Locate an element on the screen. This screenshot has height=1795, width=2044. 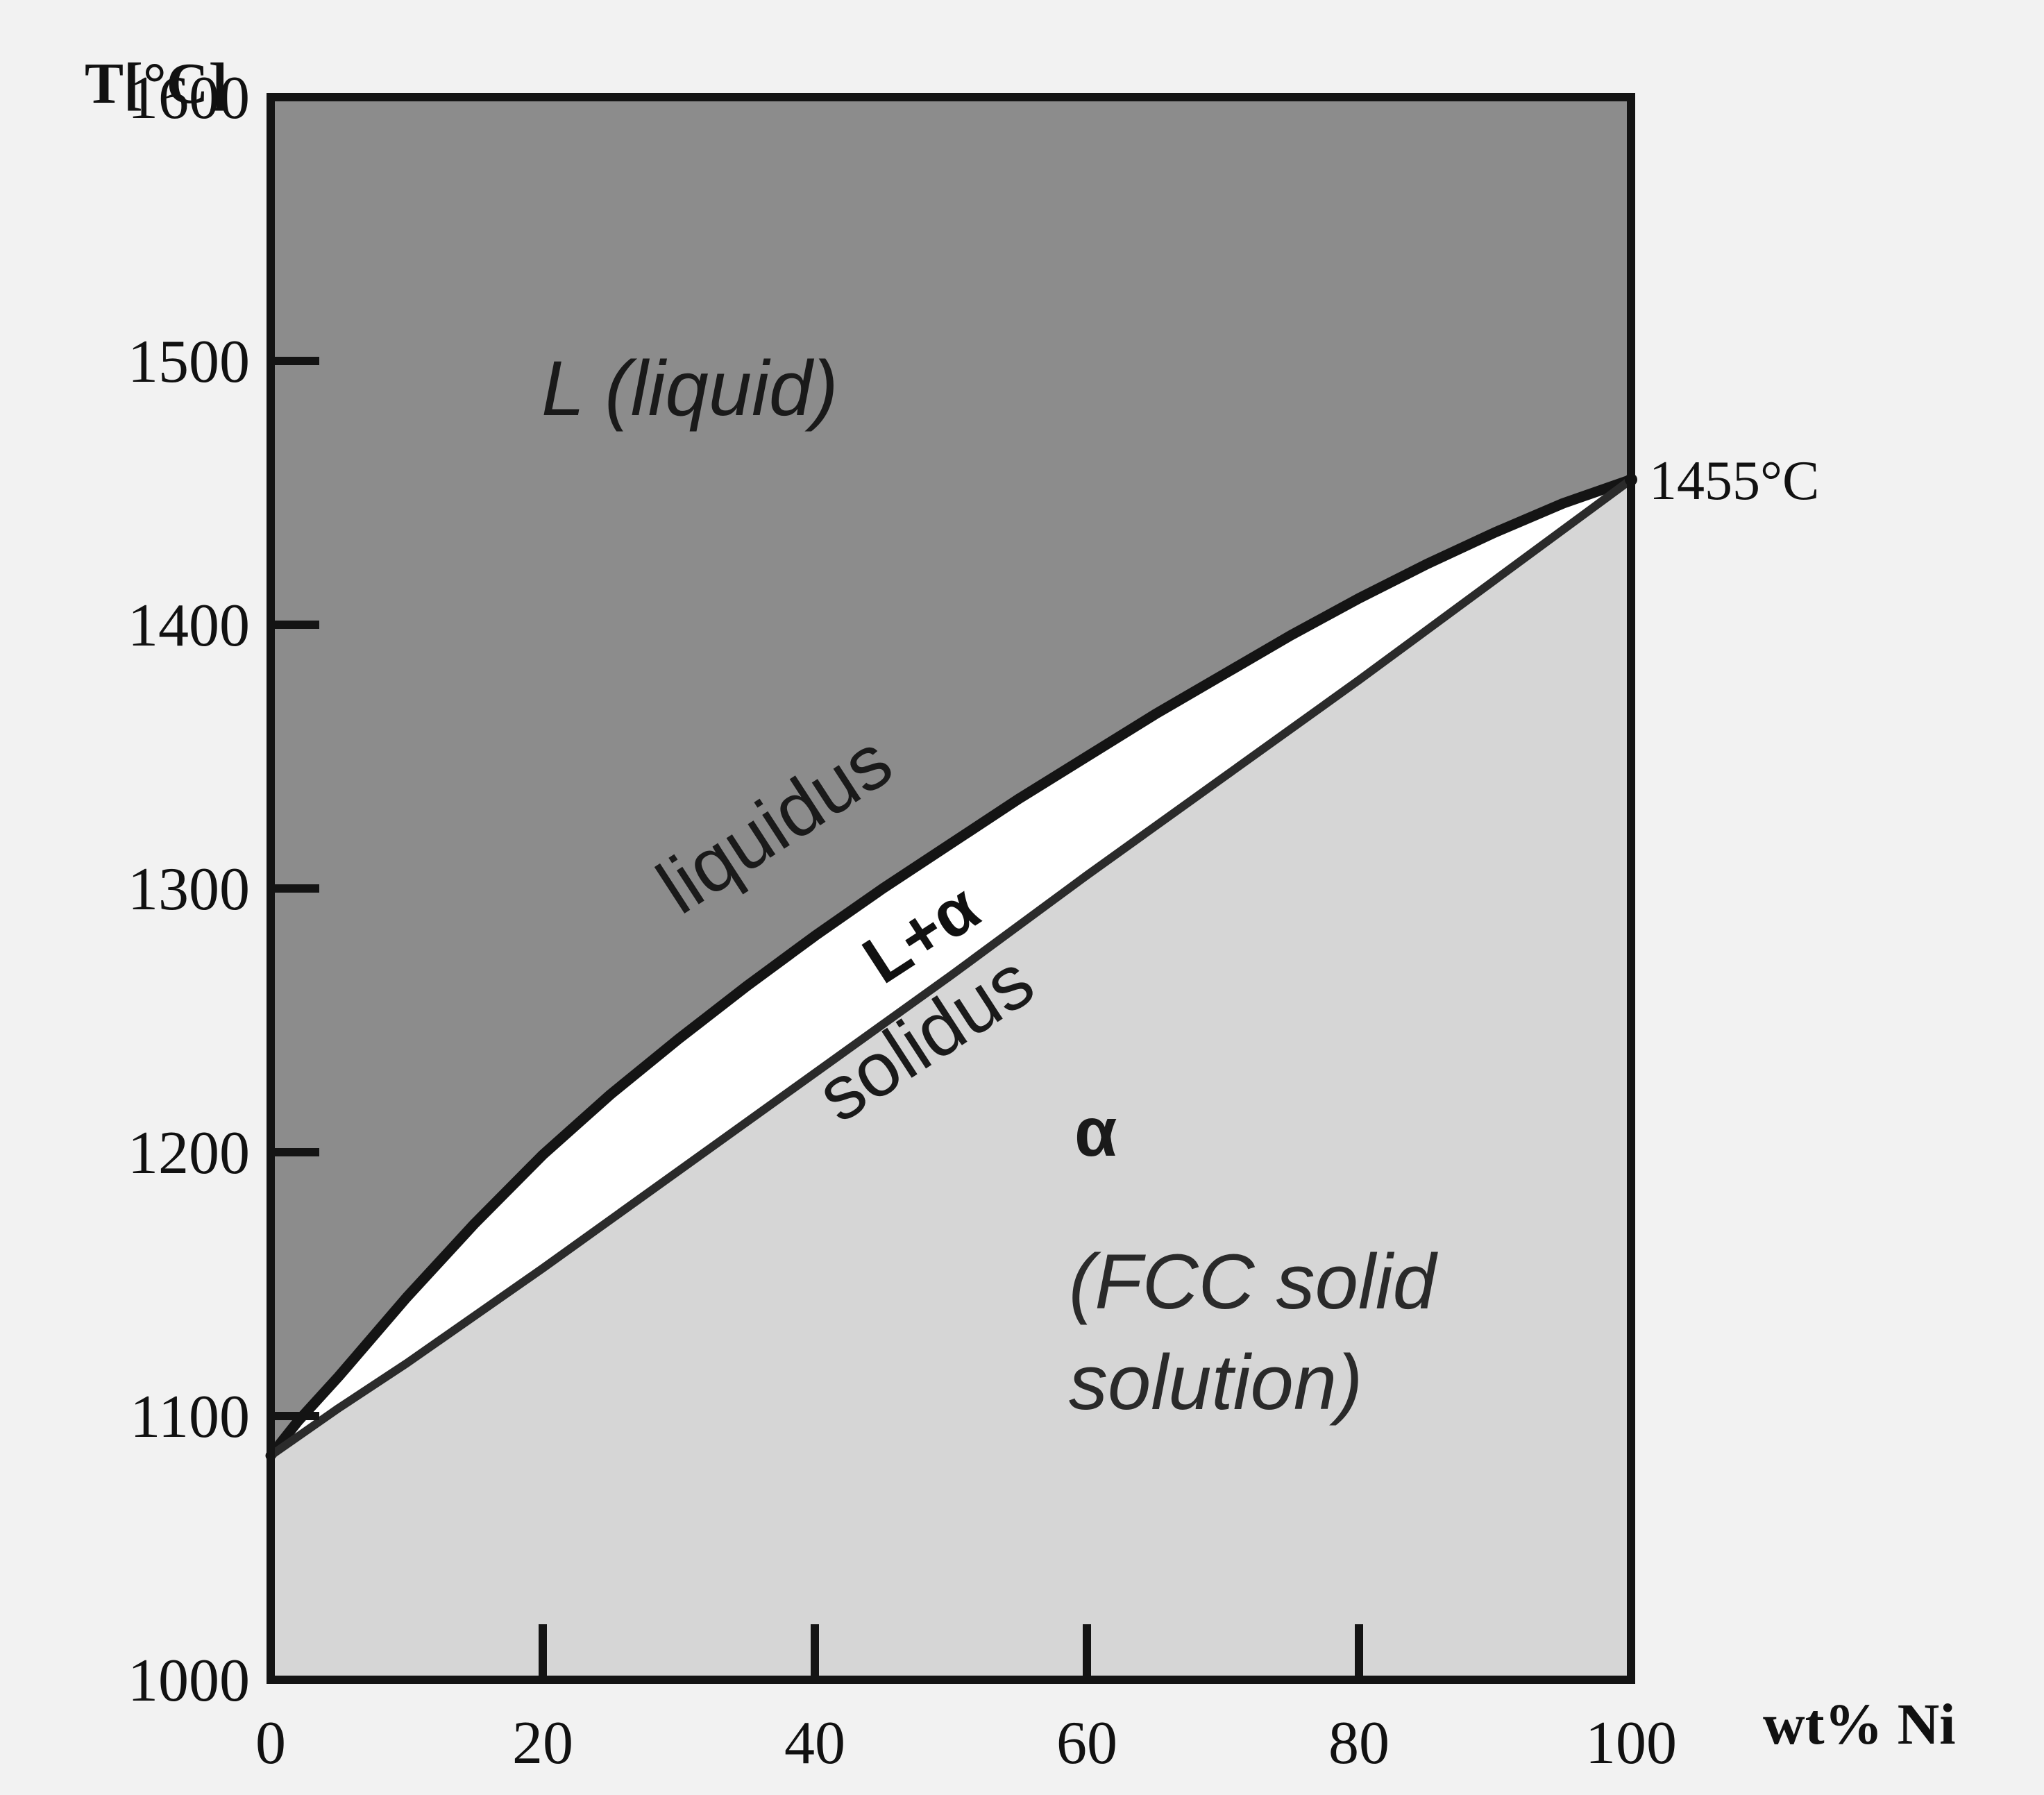
y-tick-label: 1100 is located at coordinates (190, 1417).